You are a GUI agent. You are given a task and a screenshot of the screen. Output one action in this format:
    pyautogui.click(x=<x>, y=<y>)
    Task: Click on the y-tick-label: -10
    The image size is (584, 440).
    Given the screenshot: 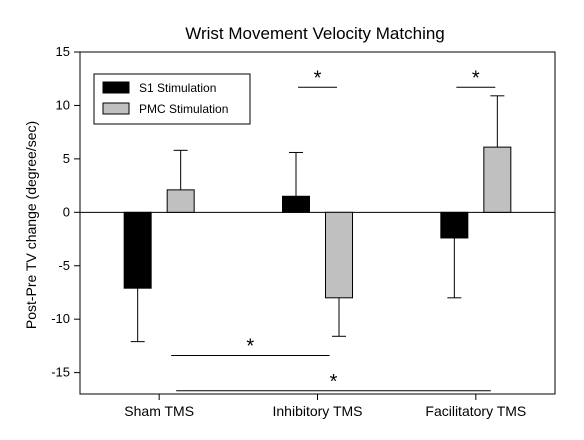 What is the action you would take?
    pyautogui.click(x=60, y=318)
    